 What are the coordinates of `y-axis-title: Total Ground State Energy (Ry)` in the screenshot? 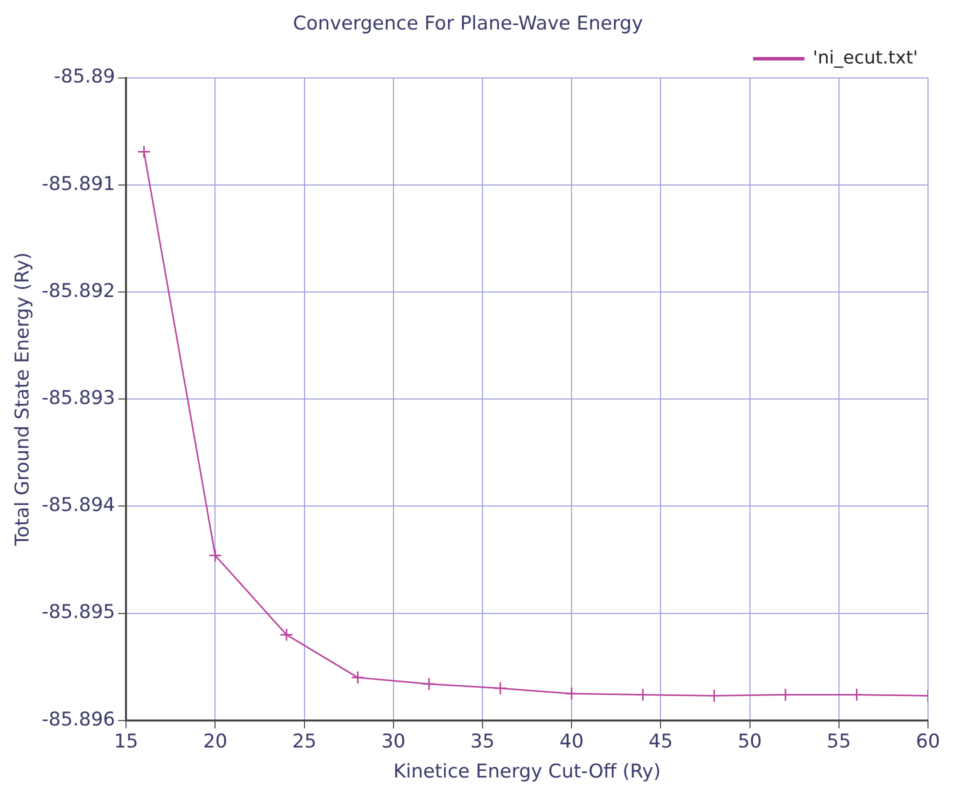 It's located at (22, 399).